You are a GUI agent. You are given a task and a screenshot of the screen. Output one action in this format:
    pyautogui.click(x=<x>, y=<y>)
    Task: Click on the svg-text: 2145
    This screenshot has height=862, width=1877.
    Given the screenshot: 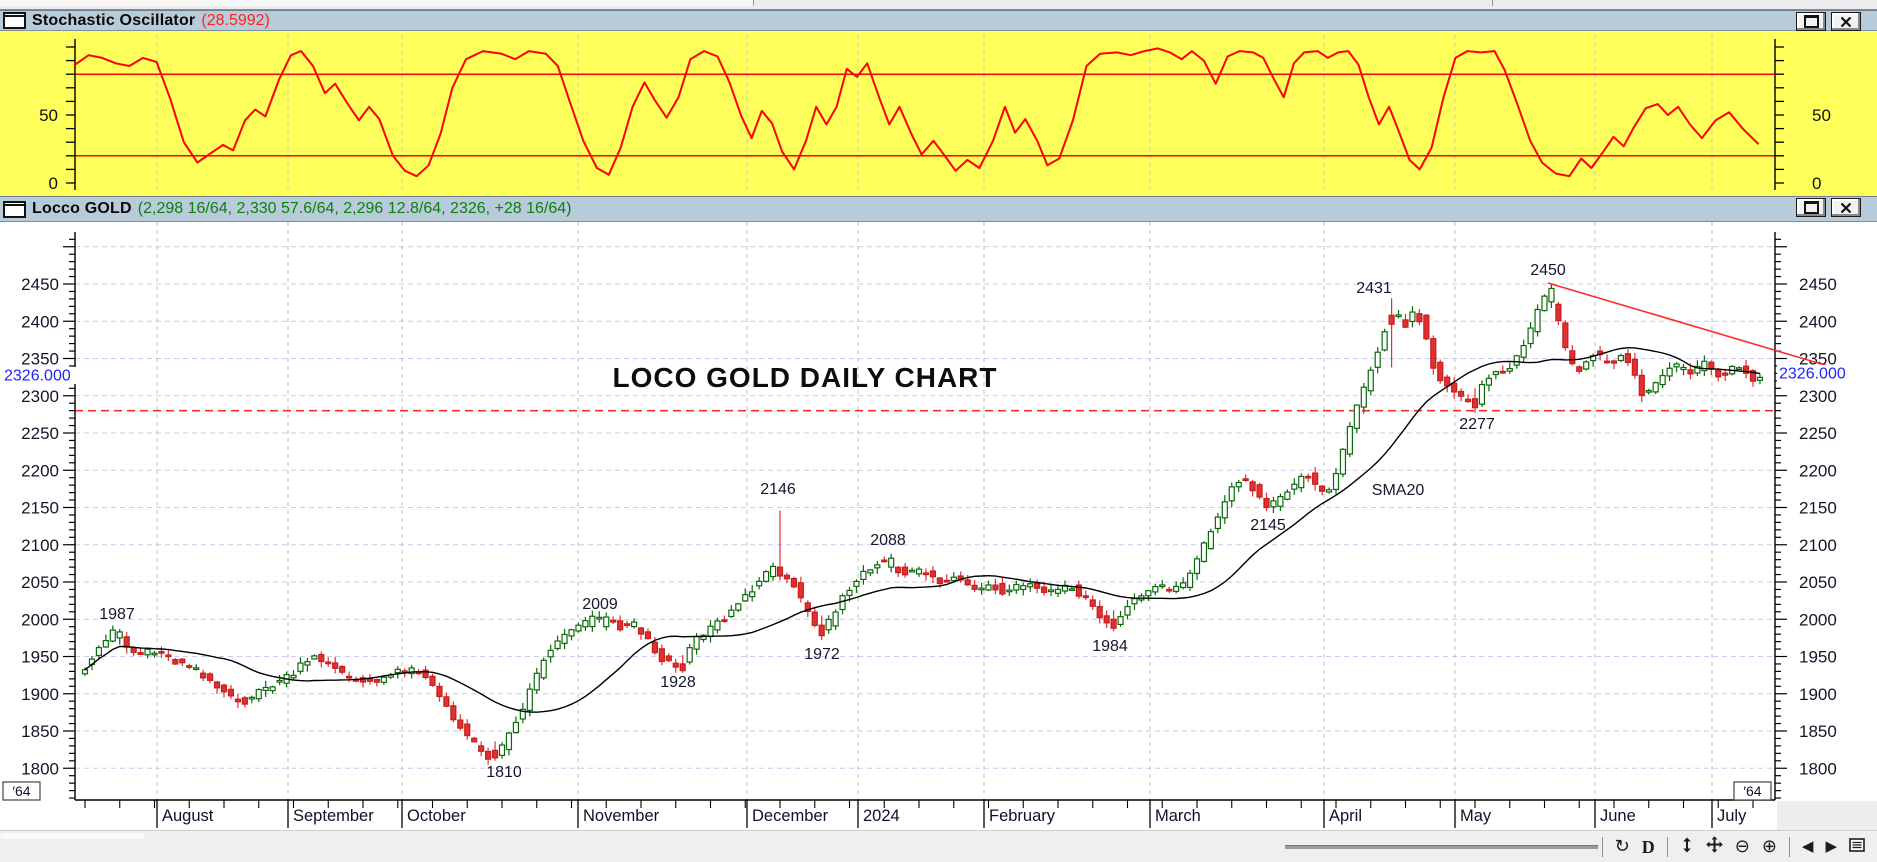 What is the action you would take?
    pyautogui.click(x=1268, y=525)
    